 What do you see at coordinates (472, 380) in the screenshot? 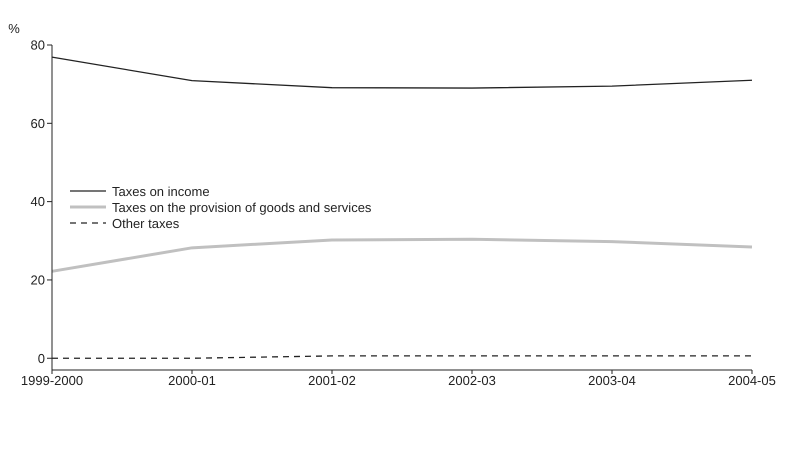
I see `x-tick-label: 2002-03` at bounding box center [472, 380].